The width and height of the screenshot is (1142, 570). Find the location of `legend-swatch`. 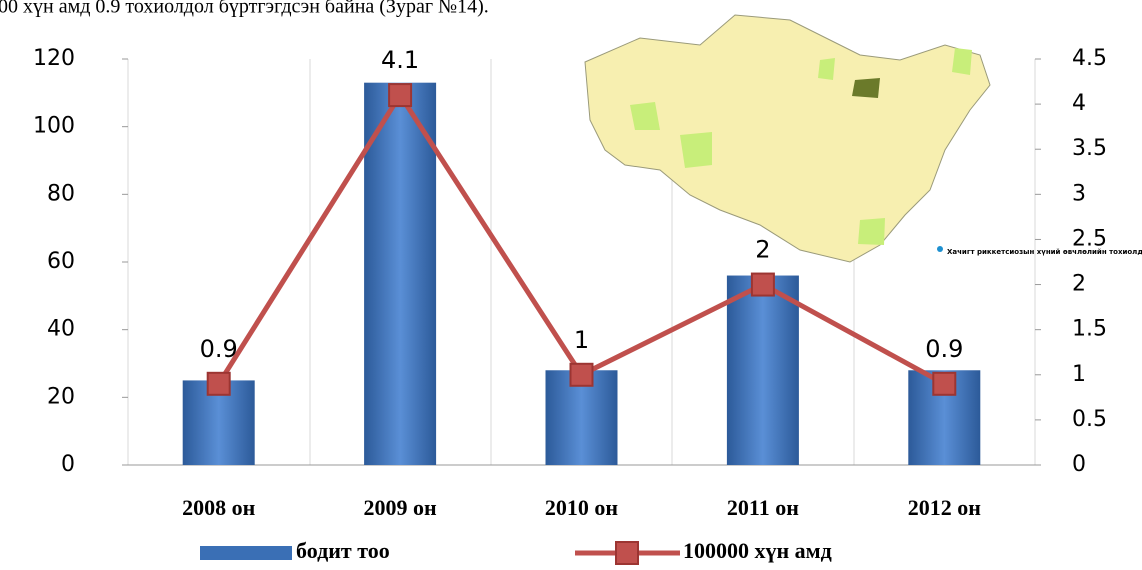

legend-swatch is located at coordinates (246, 553).